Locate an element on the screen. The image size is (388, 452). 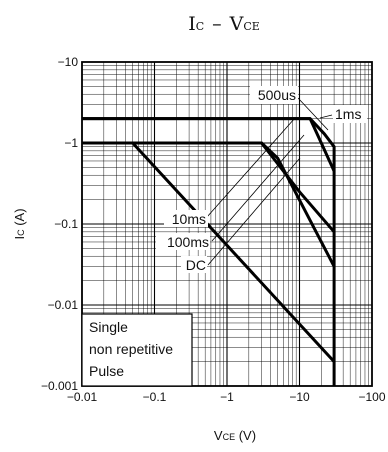
annotation-leaders is located at coordinates (269, 181).